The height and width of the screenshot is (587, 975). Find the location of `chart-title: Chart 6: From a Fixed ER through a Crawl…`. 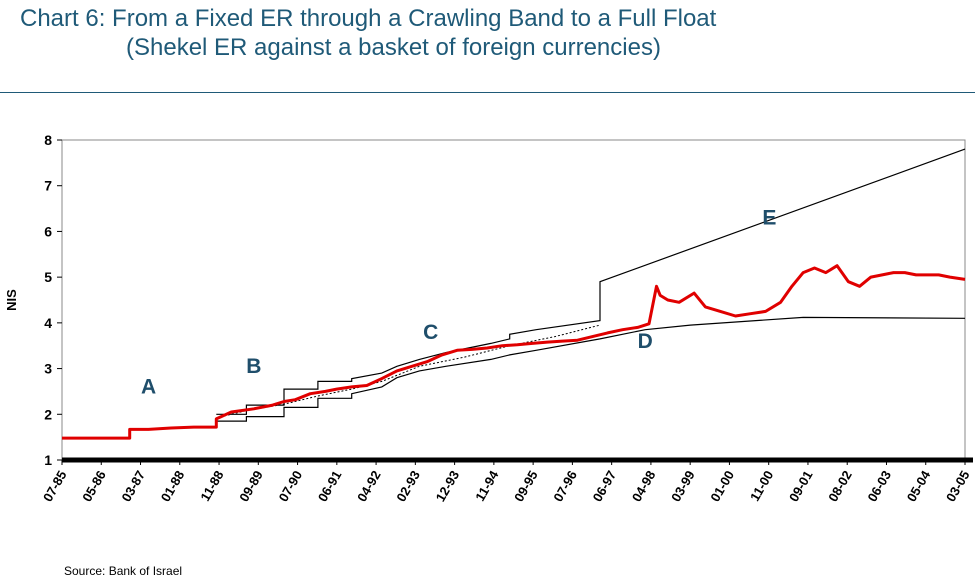

chart-title: Chart 6: From a Fixed ER through a Crawl… is located at coordinates (490, 33).